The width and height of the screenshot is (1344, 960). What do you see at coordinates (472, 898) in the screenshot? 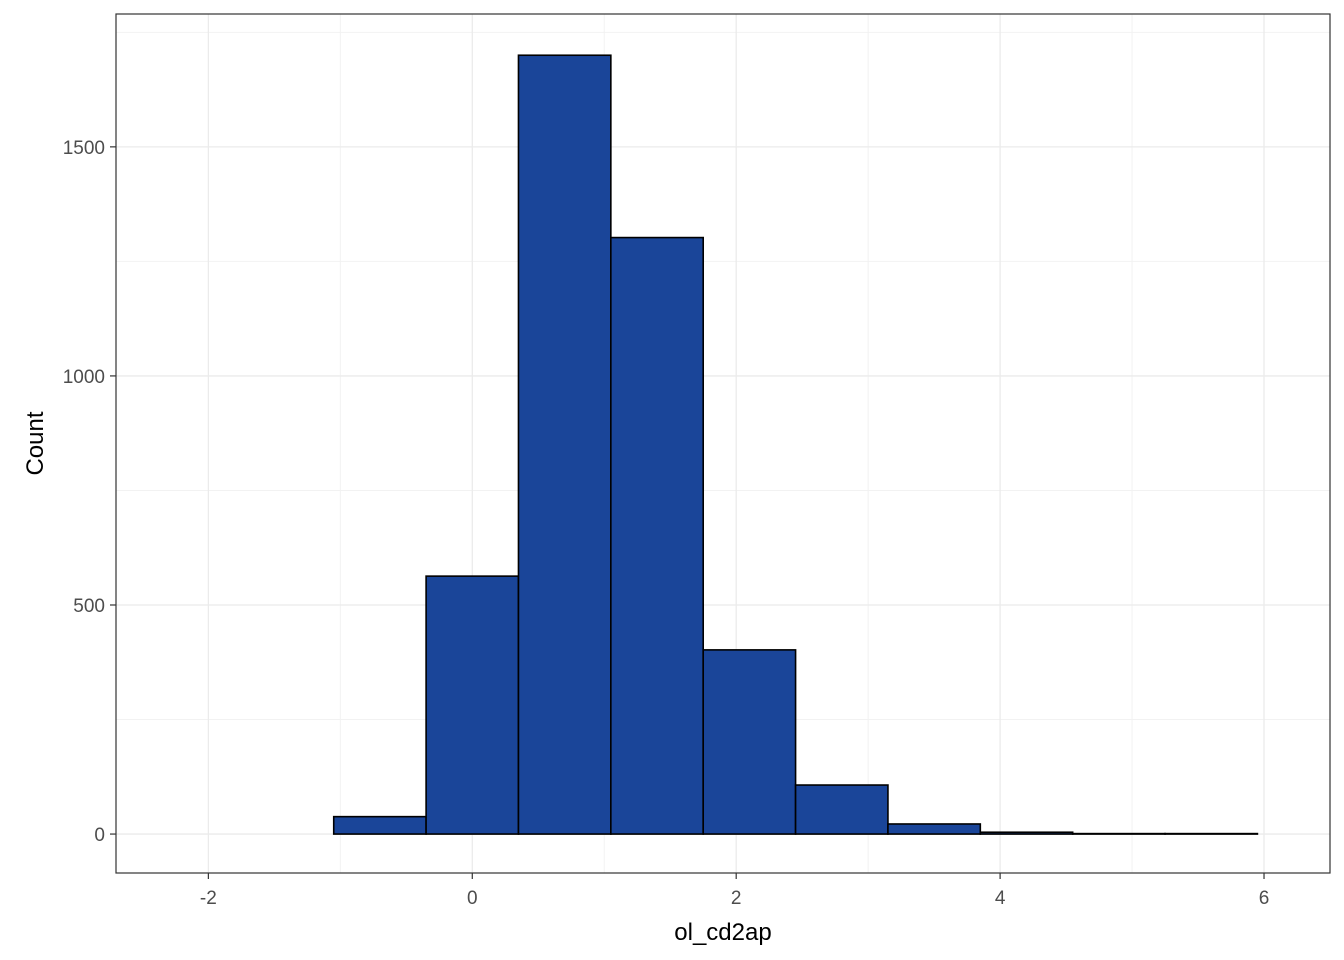
I see `x-tick-label: 0` at bounding box center [472, 898].